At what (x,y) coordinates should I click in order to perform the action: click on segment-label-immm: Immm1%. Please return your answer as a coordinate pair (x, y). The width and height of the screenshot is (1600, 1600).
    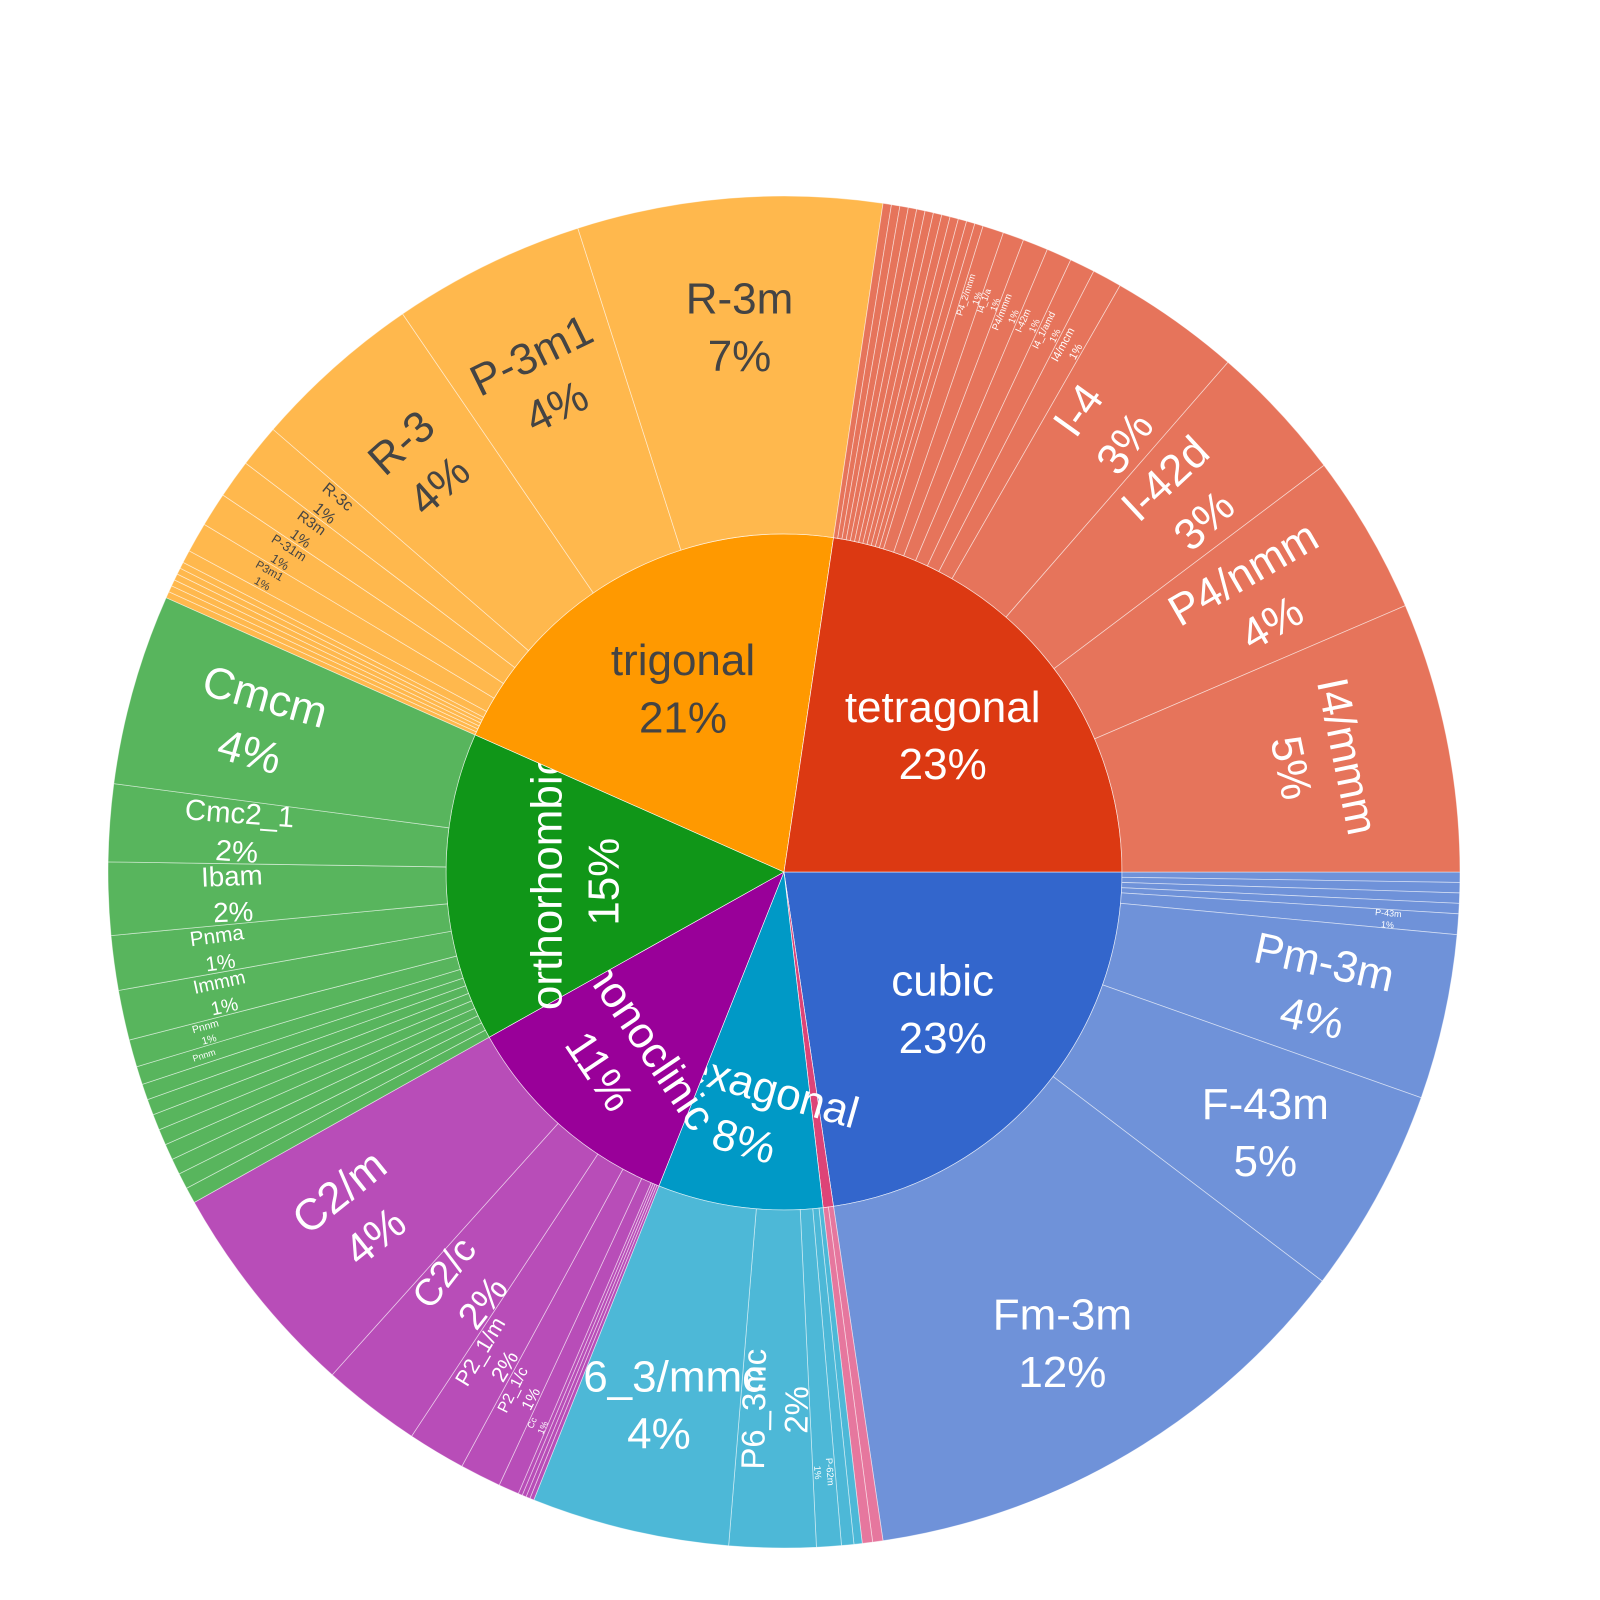
    Looking at the image, I should click on (221, 995).